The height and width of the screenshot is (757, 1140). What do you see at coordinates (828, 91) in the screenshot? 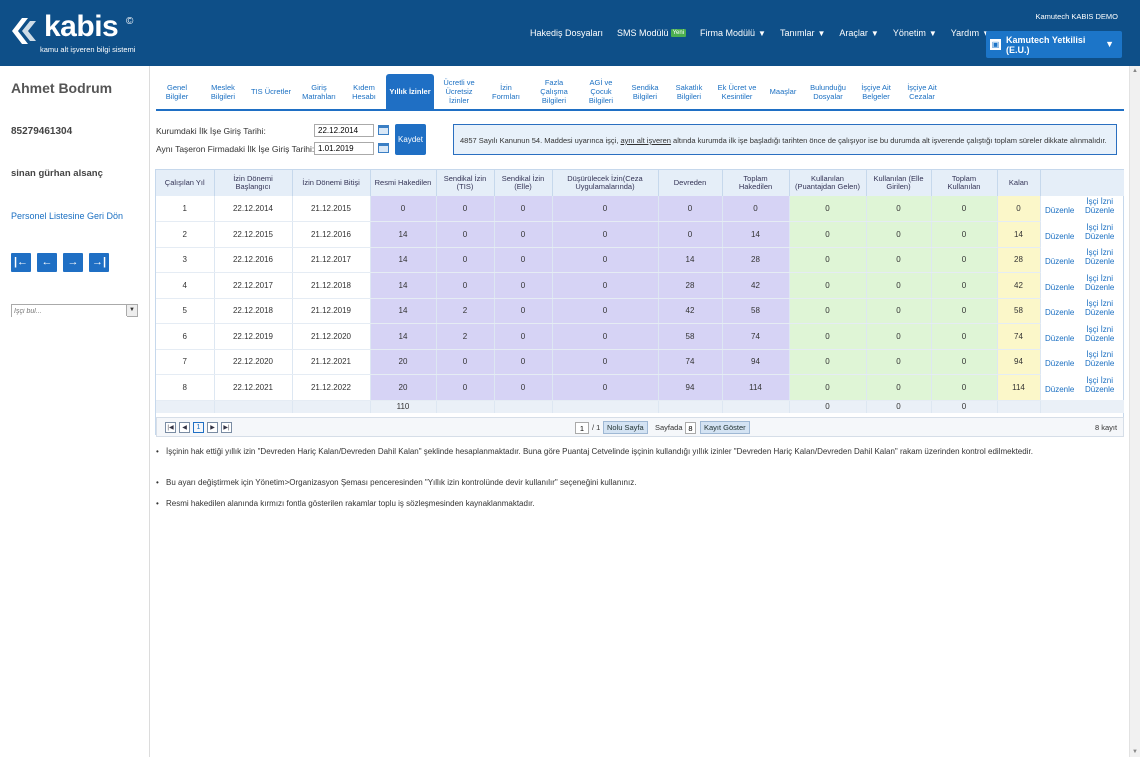
I see `tab-14: Bulunduğu Dosyalar` at bounding box center [828, 91].